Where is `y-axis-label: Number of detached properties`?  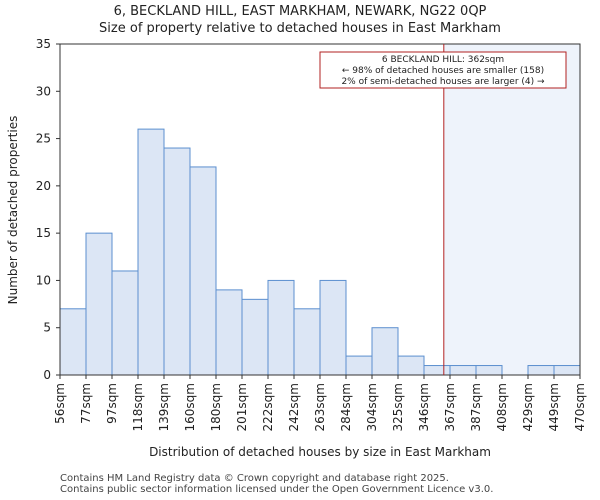 y-axis-label: Number of detached properties is located at coordinates (13, 210).